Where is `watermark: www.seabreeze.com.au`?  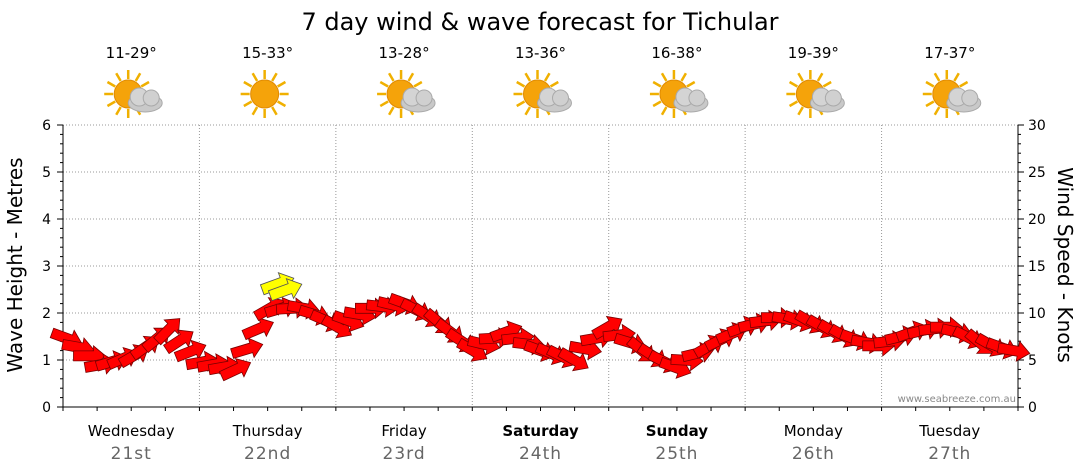 watermark: www.seabreeze.com.au is located at coordinates (957, 399).